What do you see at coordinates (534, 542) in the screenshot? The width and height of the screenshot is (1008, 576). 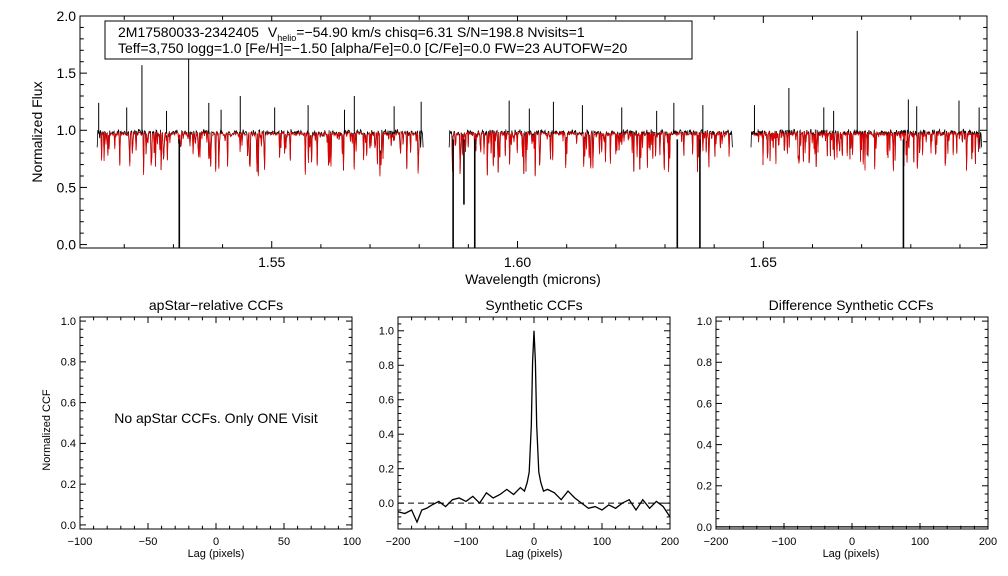 I see `synthetic-ccf-x-tick-label: 0` at bounding box center [534, 542].